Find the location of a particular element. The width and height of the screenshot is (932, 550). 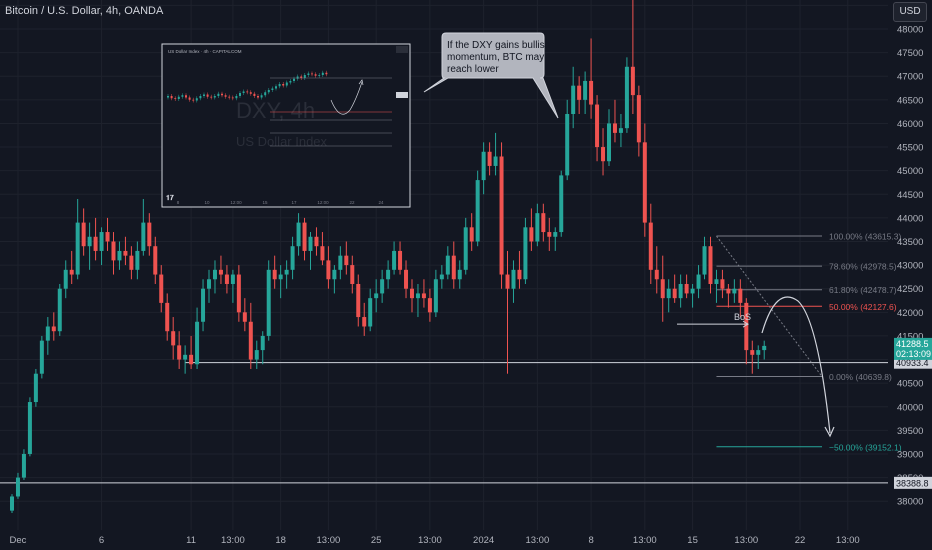

y-tick-label: 43000 is located at coordinates (910, 266).